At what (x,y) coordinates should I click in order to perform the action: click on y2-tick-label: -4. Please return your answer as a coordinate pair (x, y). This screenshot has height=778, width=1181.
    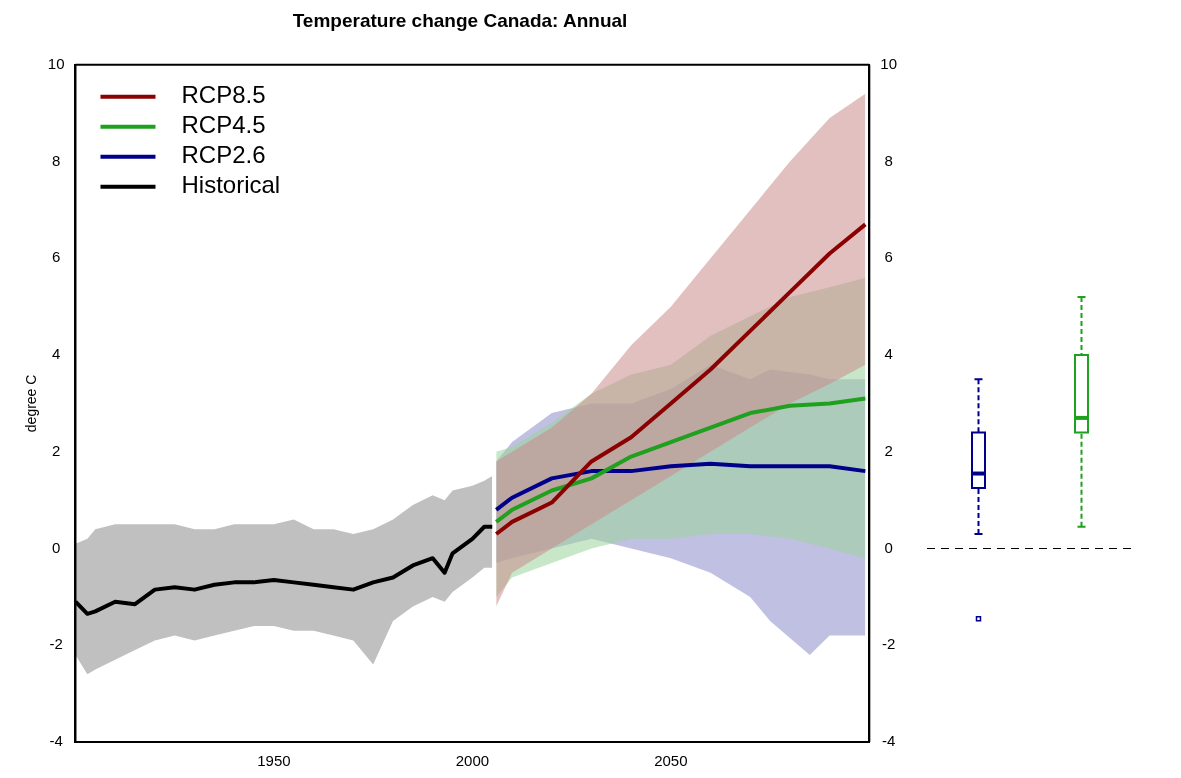
    Looking at the image, I should click on (888, 741).